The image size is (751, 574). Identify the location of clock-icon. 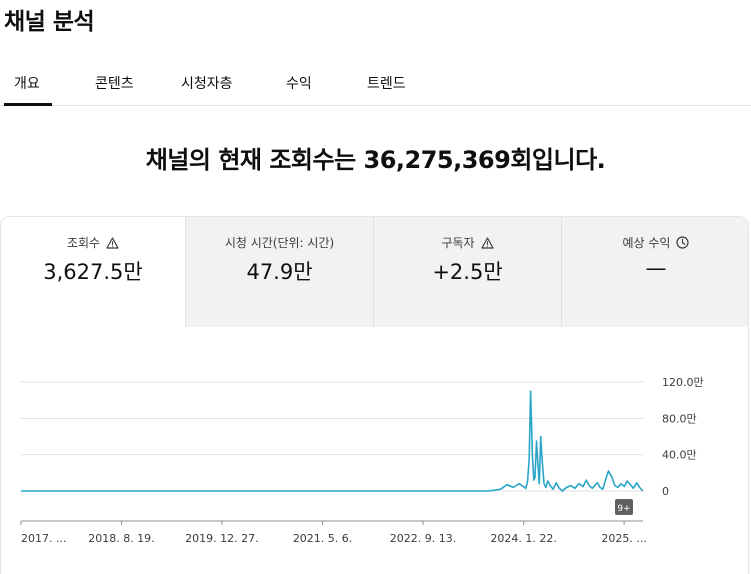
(683, 244).